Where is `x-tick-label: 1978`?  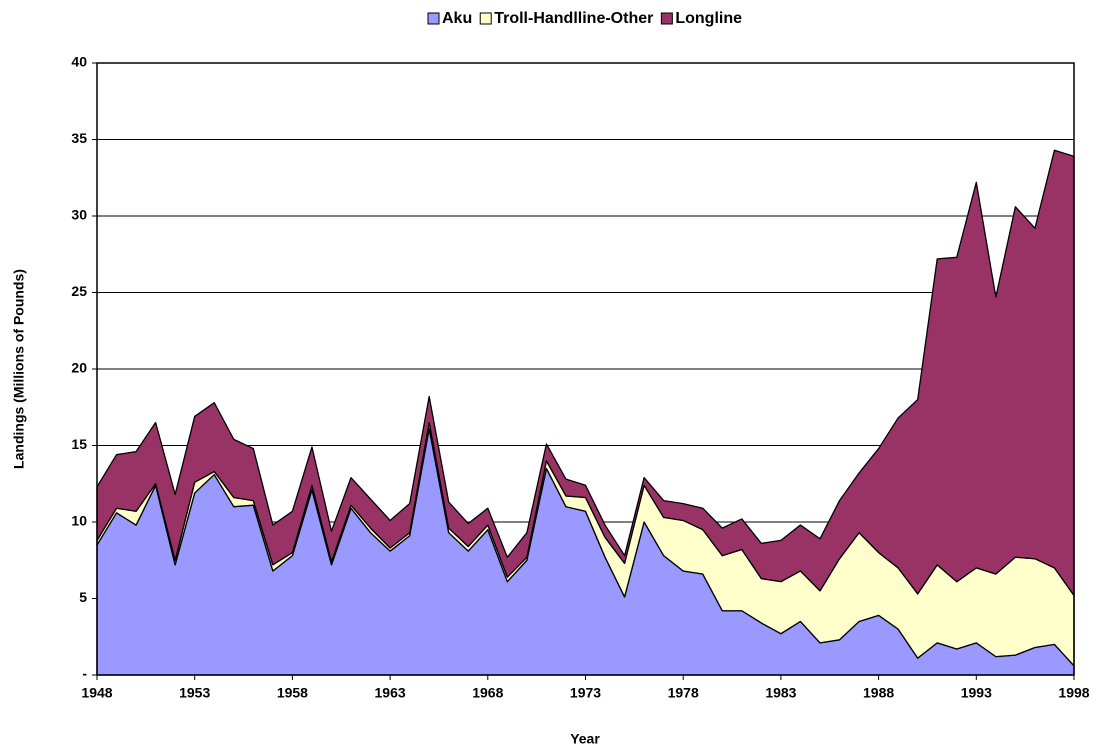 x-tick-label: 1978 is located at coordinates (683, 693).